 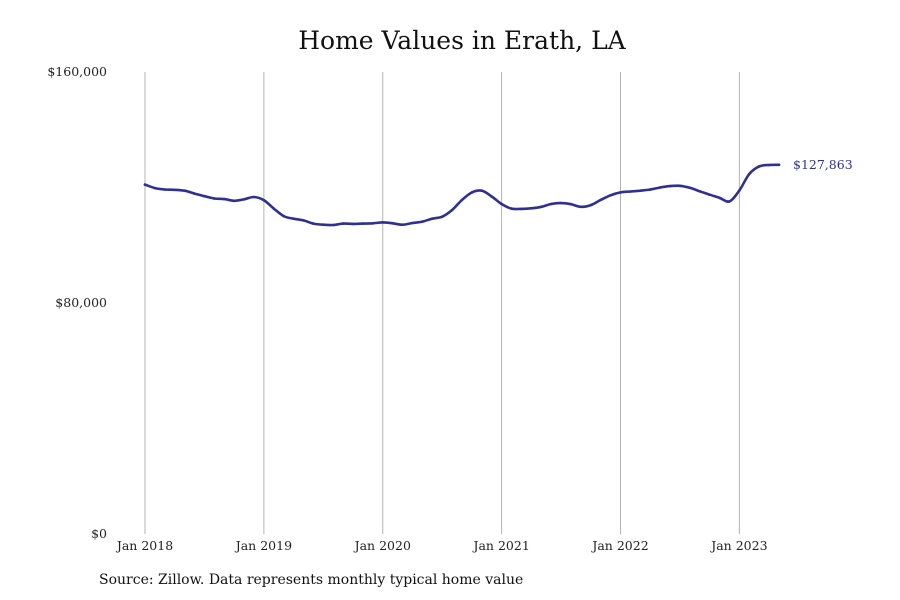 What do you see at coordinates (500, 545) in the screenshot?
I see `x-tick-label-jan-2021: Jan 2021` at bounding box center [500, 545].